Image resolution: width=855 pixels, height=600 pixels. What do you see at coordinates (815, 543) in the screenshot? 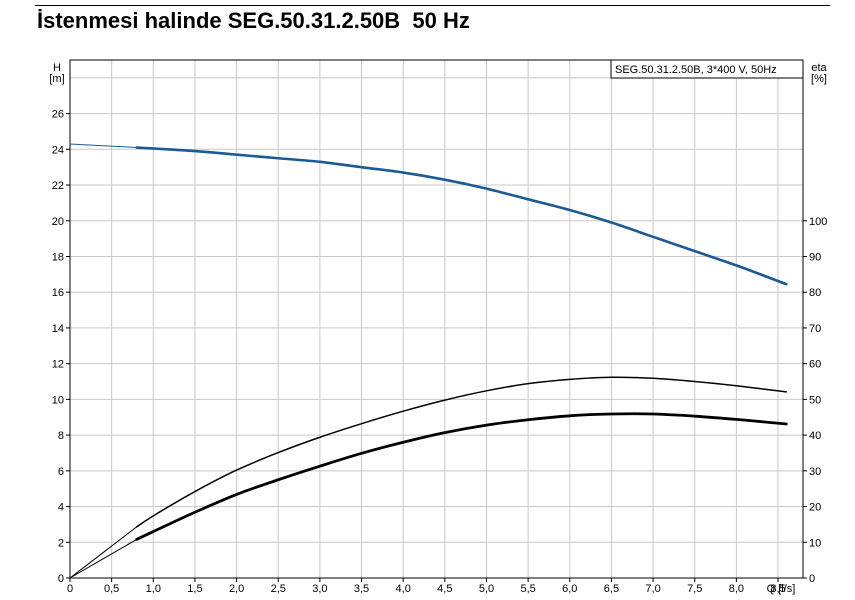
I see `right-tick-label: 10` at bounding box center [815, 543].